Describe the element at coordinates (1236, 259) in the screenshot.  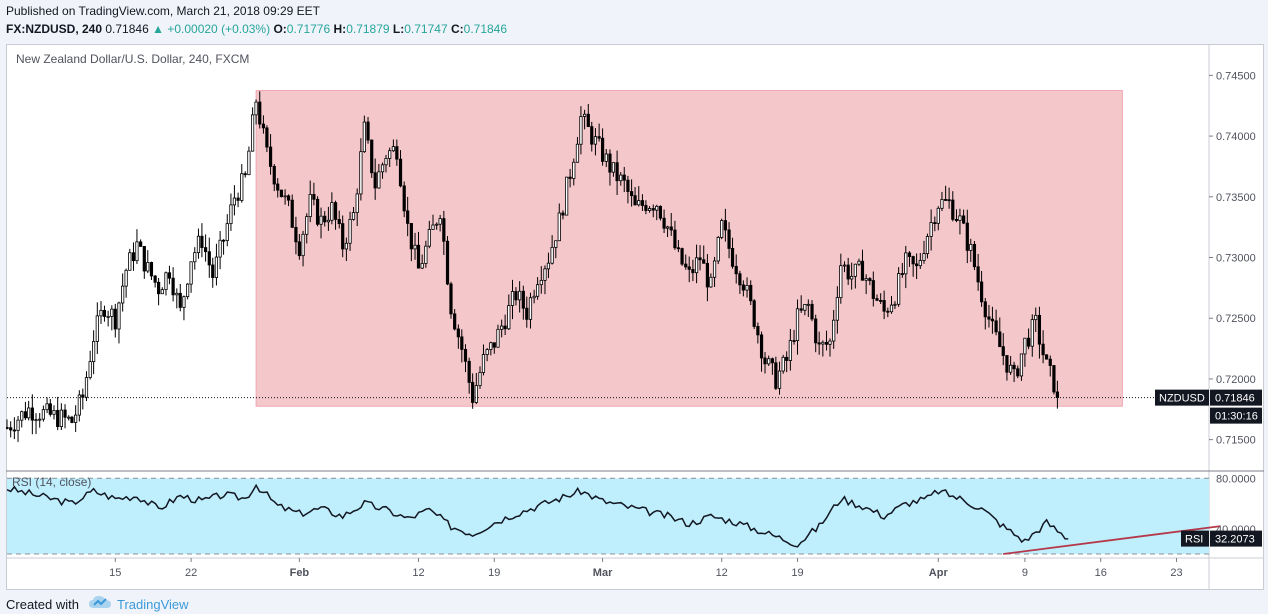
I see `y-tick-label: 0.73000` at that location.